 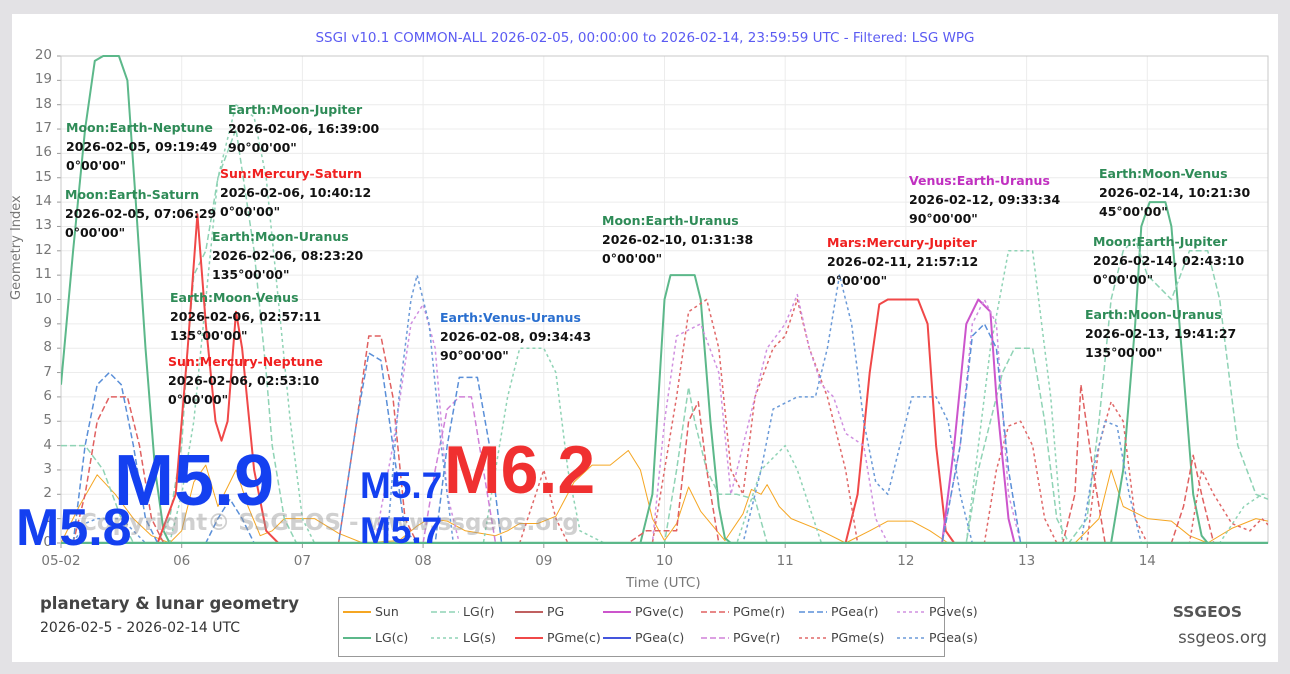 What do you see at coordinates (43, 128) in the screenshot?
I see `y-tick-label: 17` at bounding box center [43, 128].